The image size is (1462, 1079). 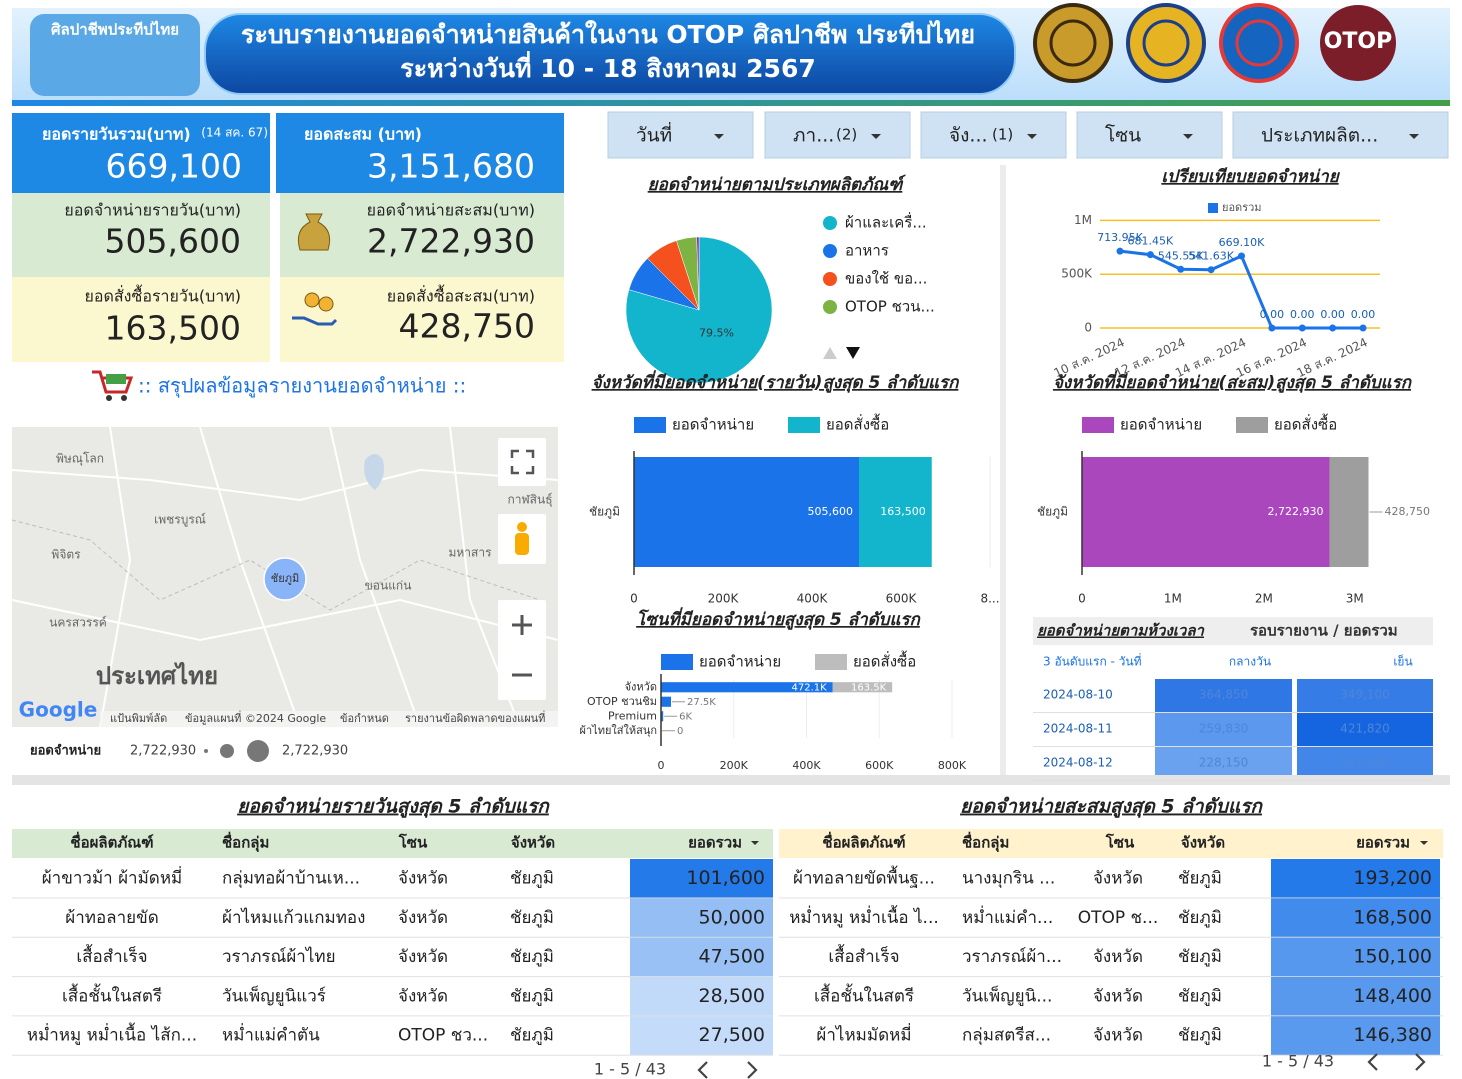 What do you see at coordinates (731, 103) in the screenshot?
I see `header-stripe` at bounding box center [731, 103].